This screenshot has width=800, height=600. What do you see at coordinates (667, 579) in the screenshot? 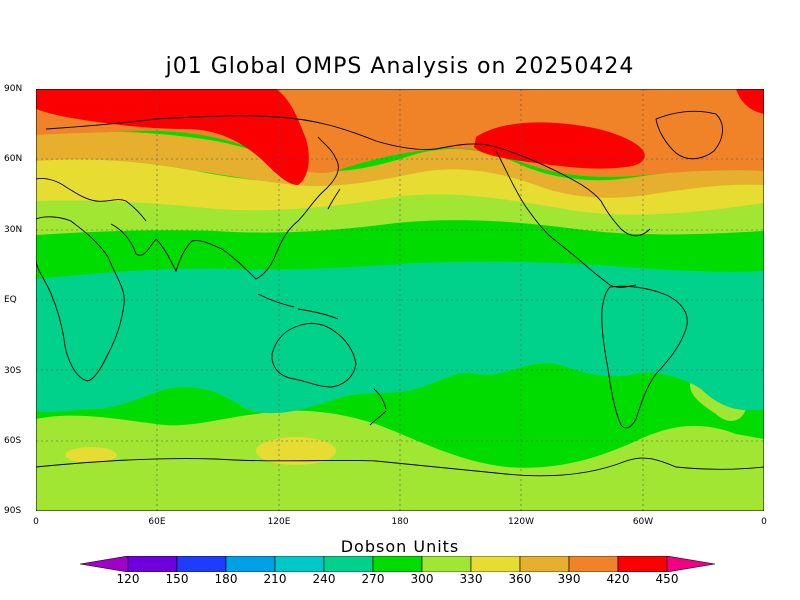
I see `colorbar-tick-label: 450` at bounding box center [667, 579].